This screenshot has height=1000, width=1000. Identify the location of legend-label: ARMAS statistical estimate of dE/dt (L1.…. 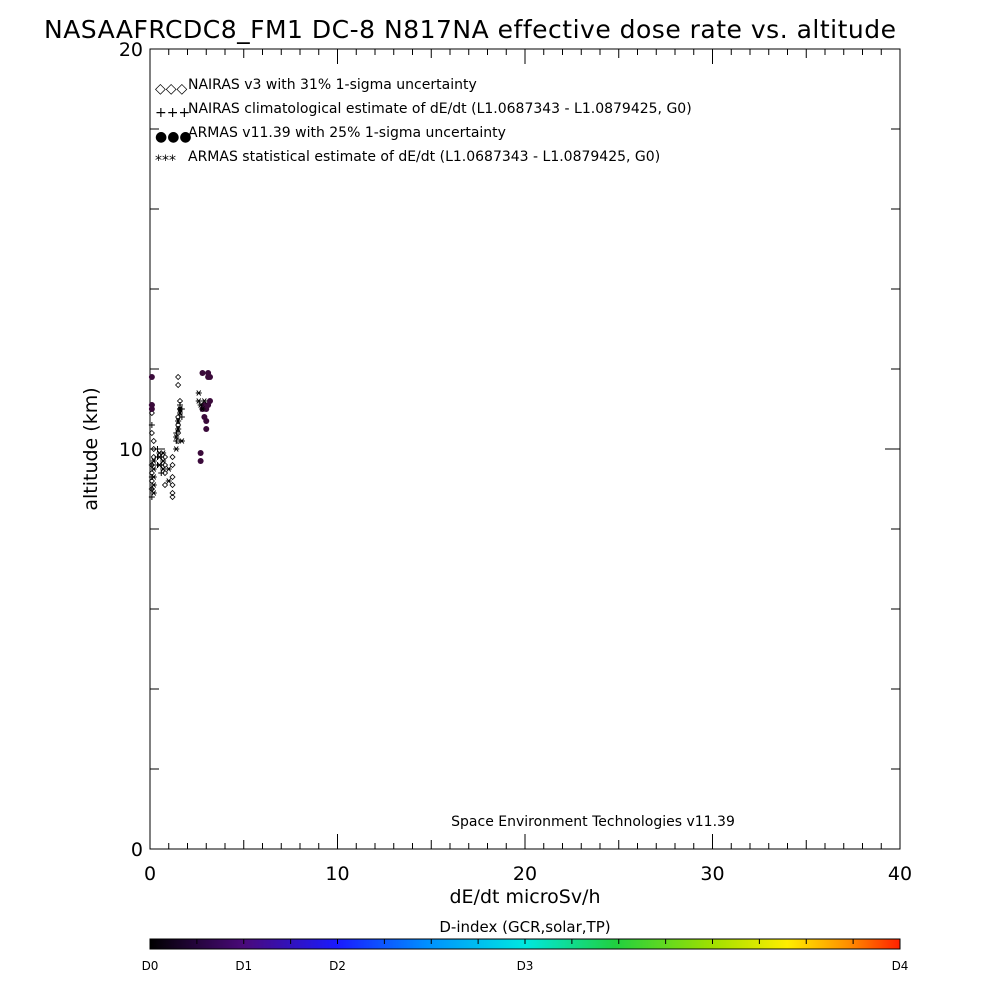
(424, 157).